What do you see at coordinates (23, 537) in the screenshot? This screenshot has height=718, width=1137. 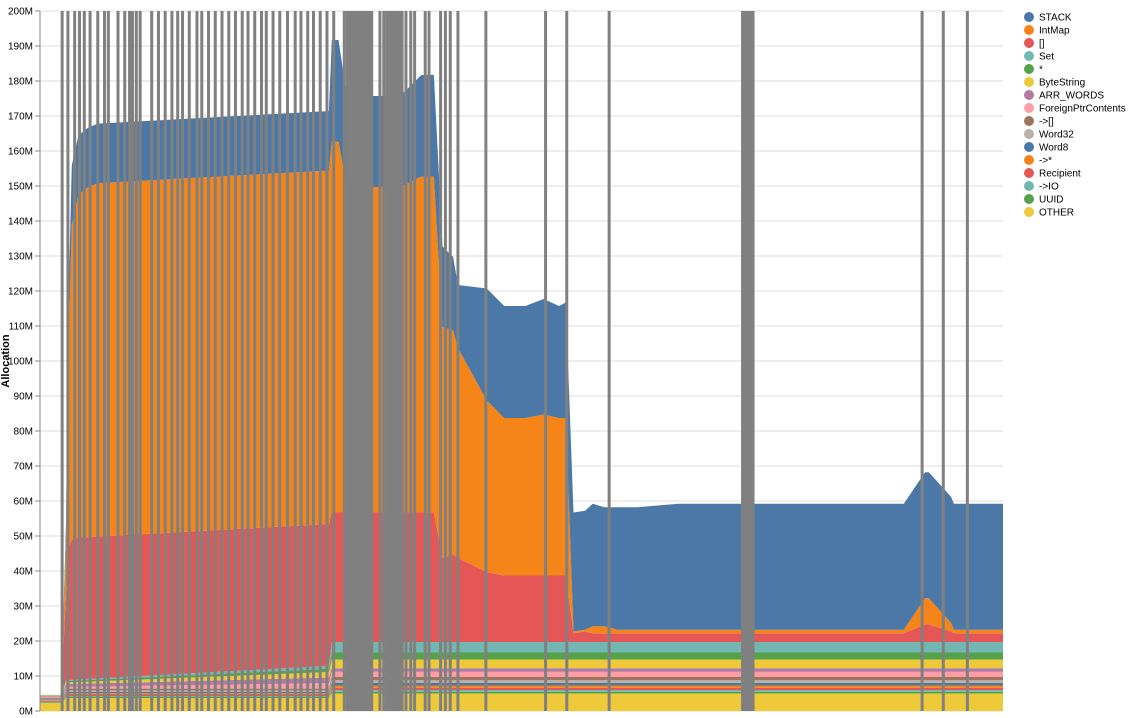 I see `y-tick-label: 50M` at bounding box center [23, 537].